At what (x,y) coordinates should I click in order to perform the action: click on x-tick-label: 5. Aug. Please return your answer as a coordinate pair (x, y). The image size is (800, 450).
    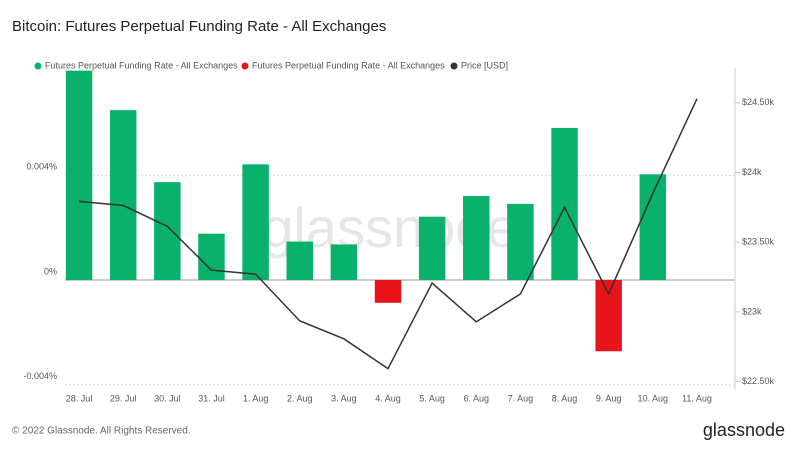
    Looking at the image, I should click on (432, 398).